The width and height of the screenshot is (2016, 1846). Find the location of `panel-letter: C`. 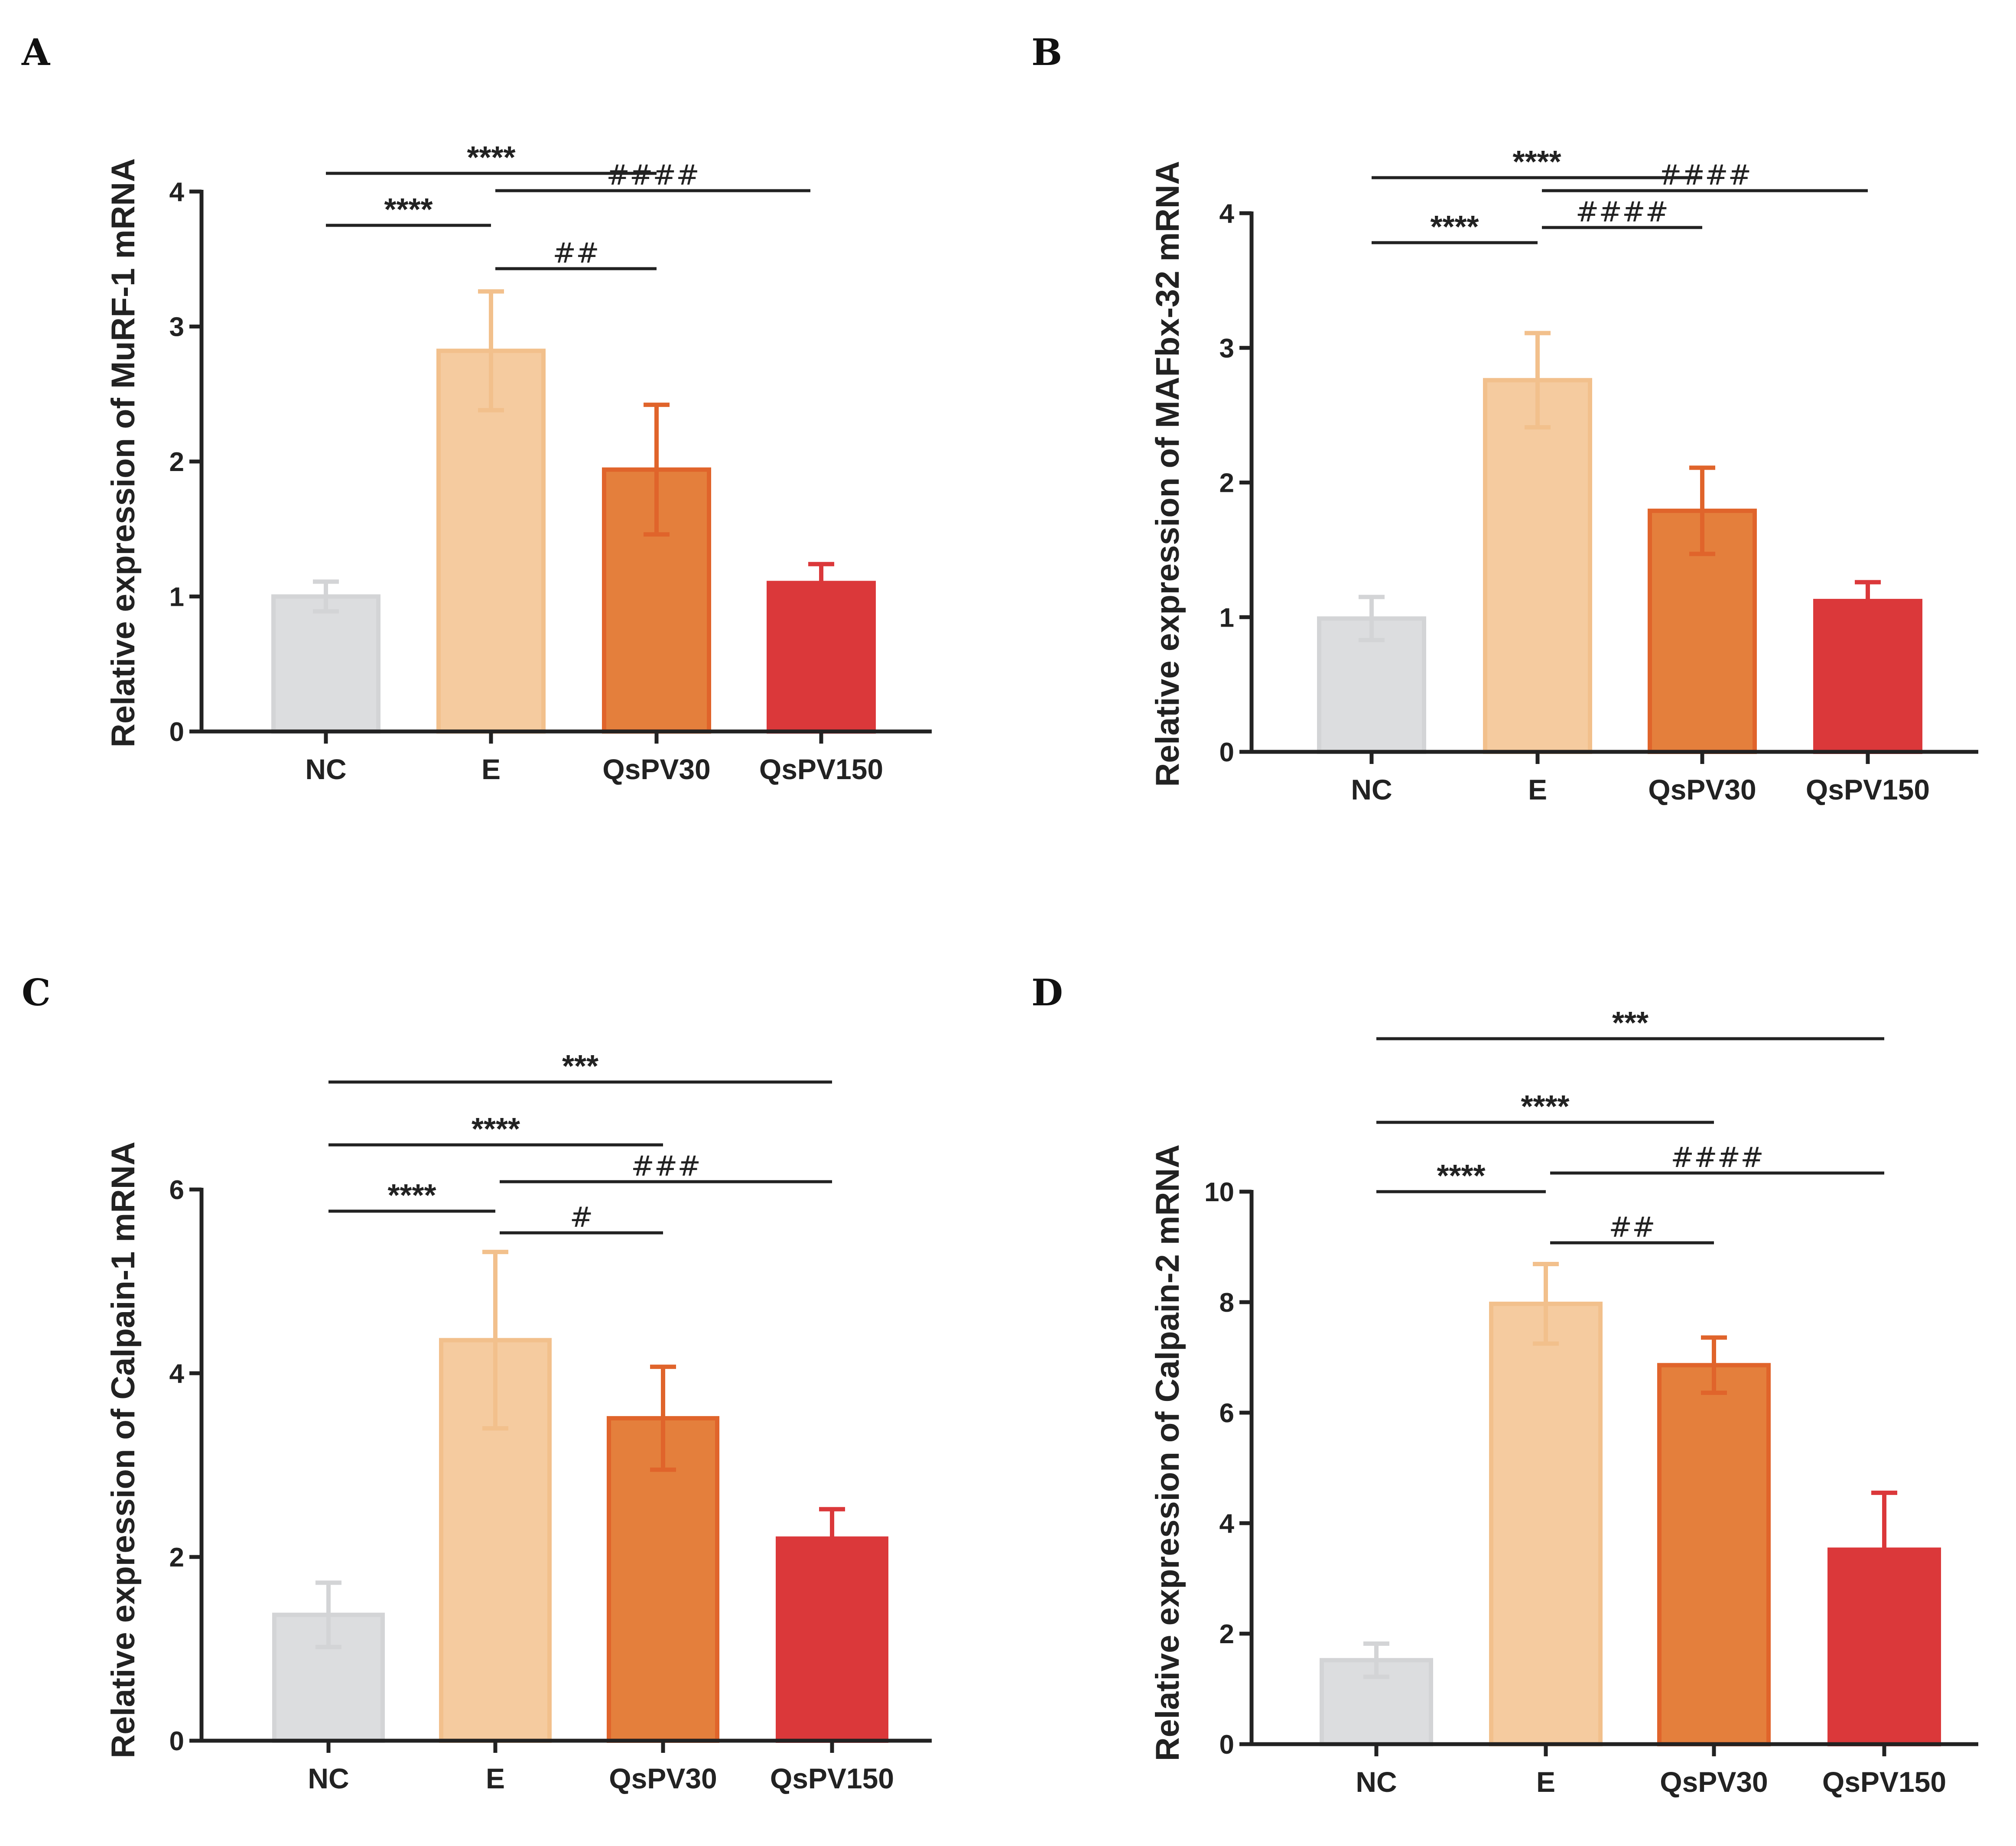

panel-letter: C is located at coordinates (36, 992).